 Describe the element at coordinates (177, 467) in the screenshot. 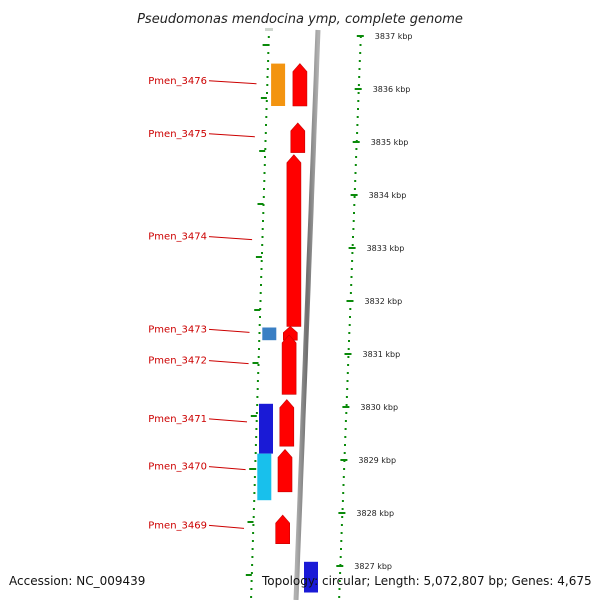

I see `gene-label: Pmen_3470` at that location.